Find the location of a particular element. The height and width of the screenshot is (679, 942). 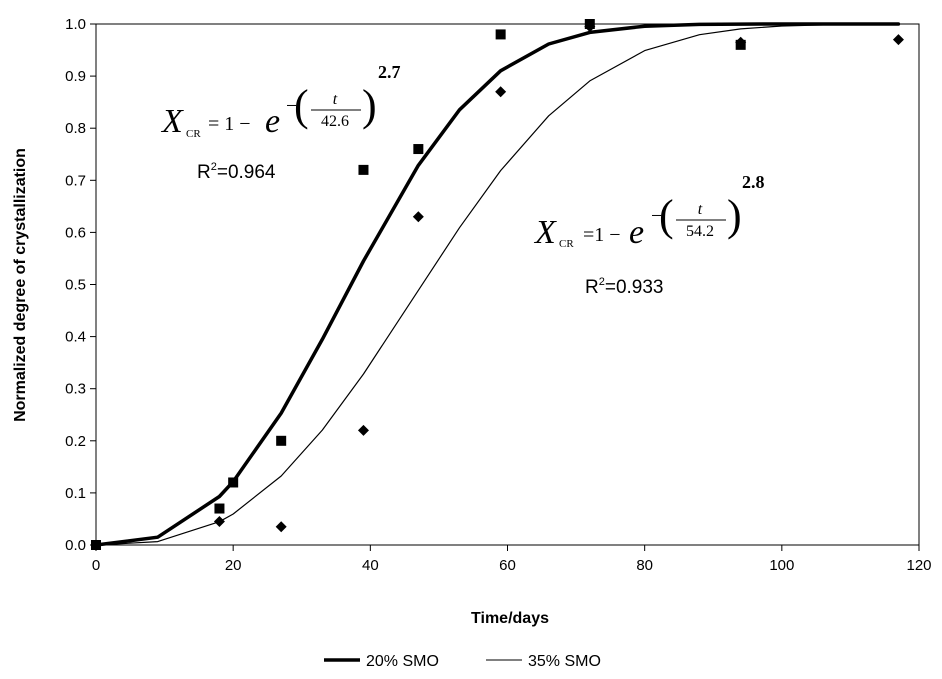

x-tick-label: 120 is located at coordinates (918, 565).